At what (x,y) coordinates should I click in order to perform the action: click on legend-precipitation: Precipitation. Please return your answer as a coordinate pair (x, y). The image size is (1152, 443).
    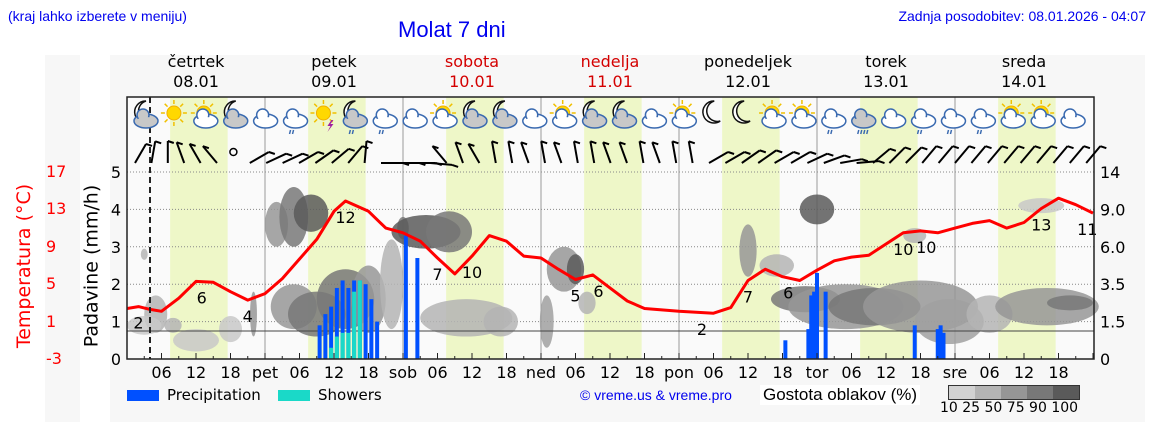
    Looking at the image, I should click on (194, 395).